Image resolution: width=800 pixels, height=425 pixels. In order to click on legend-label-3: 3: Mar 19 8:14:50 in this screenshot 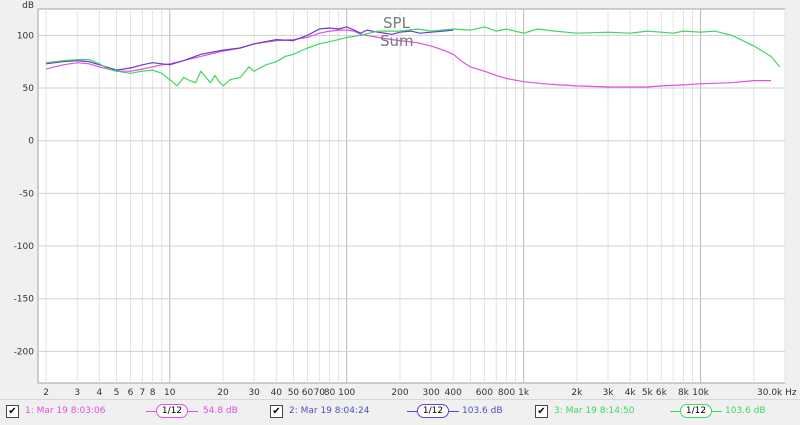, I will do `click(594, 411)`.